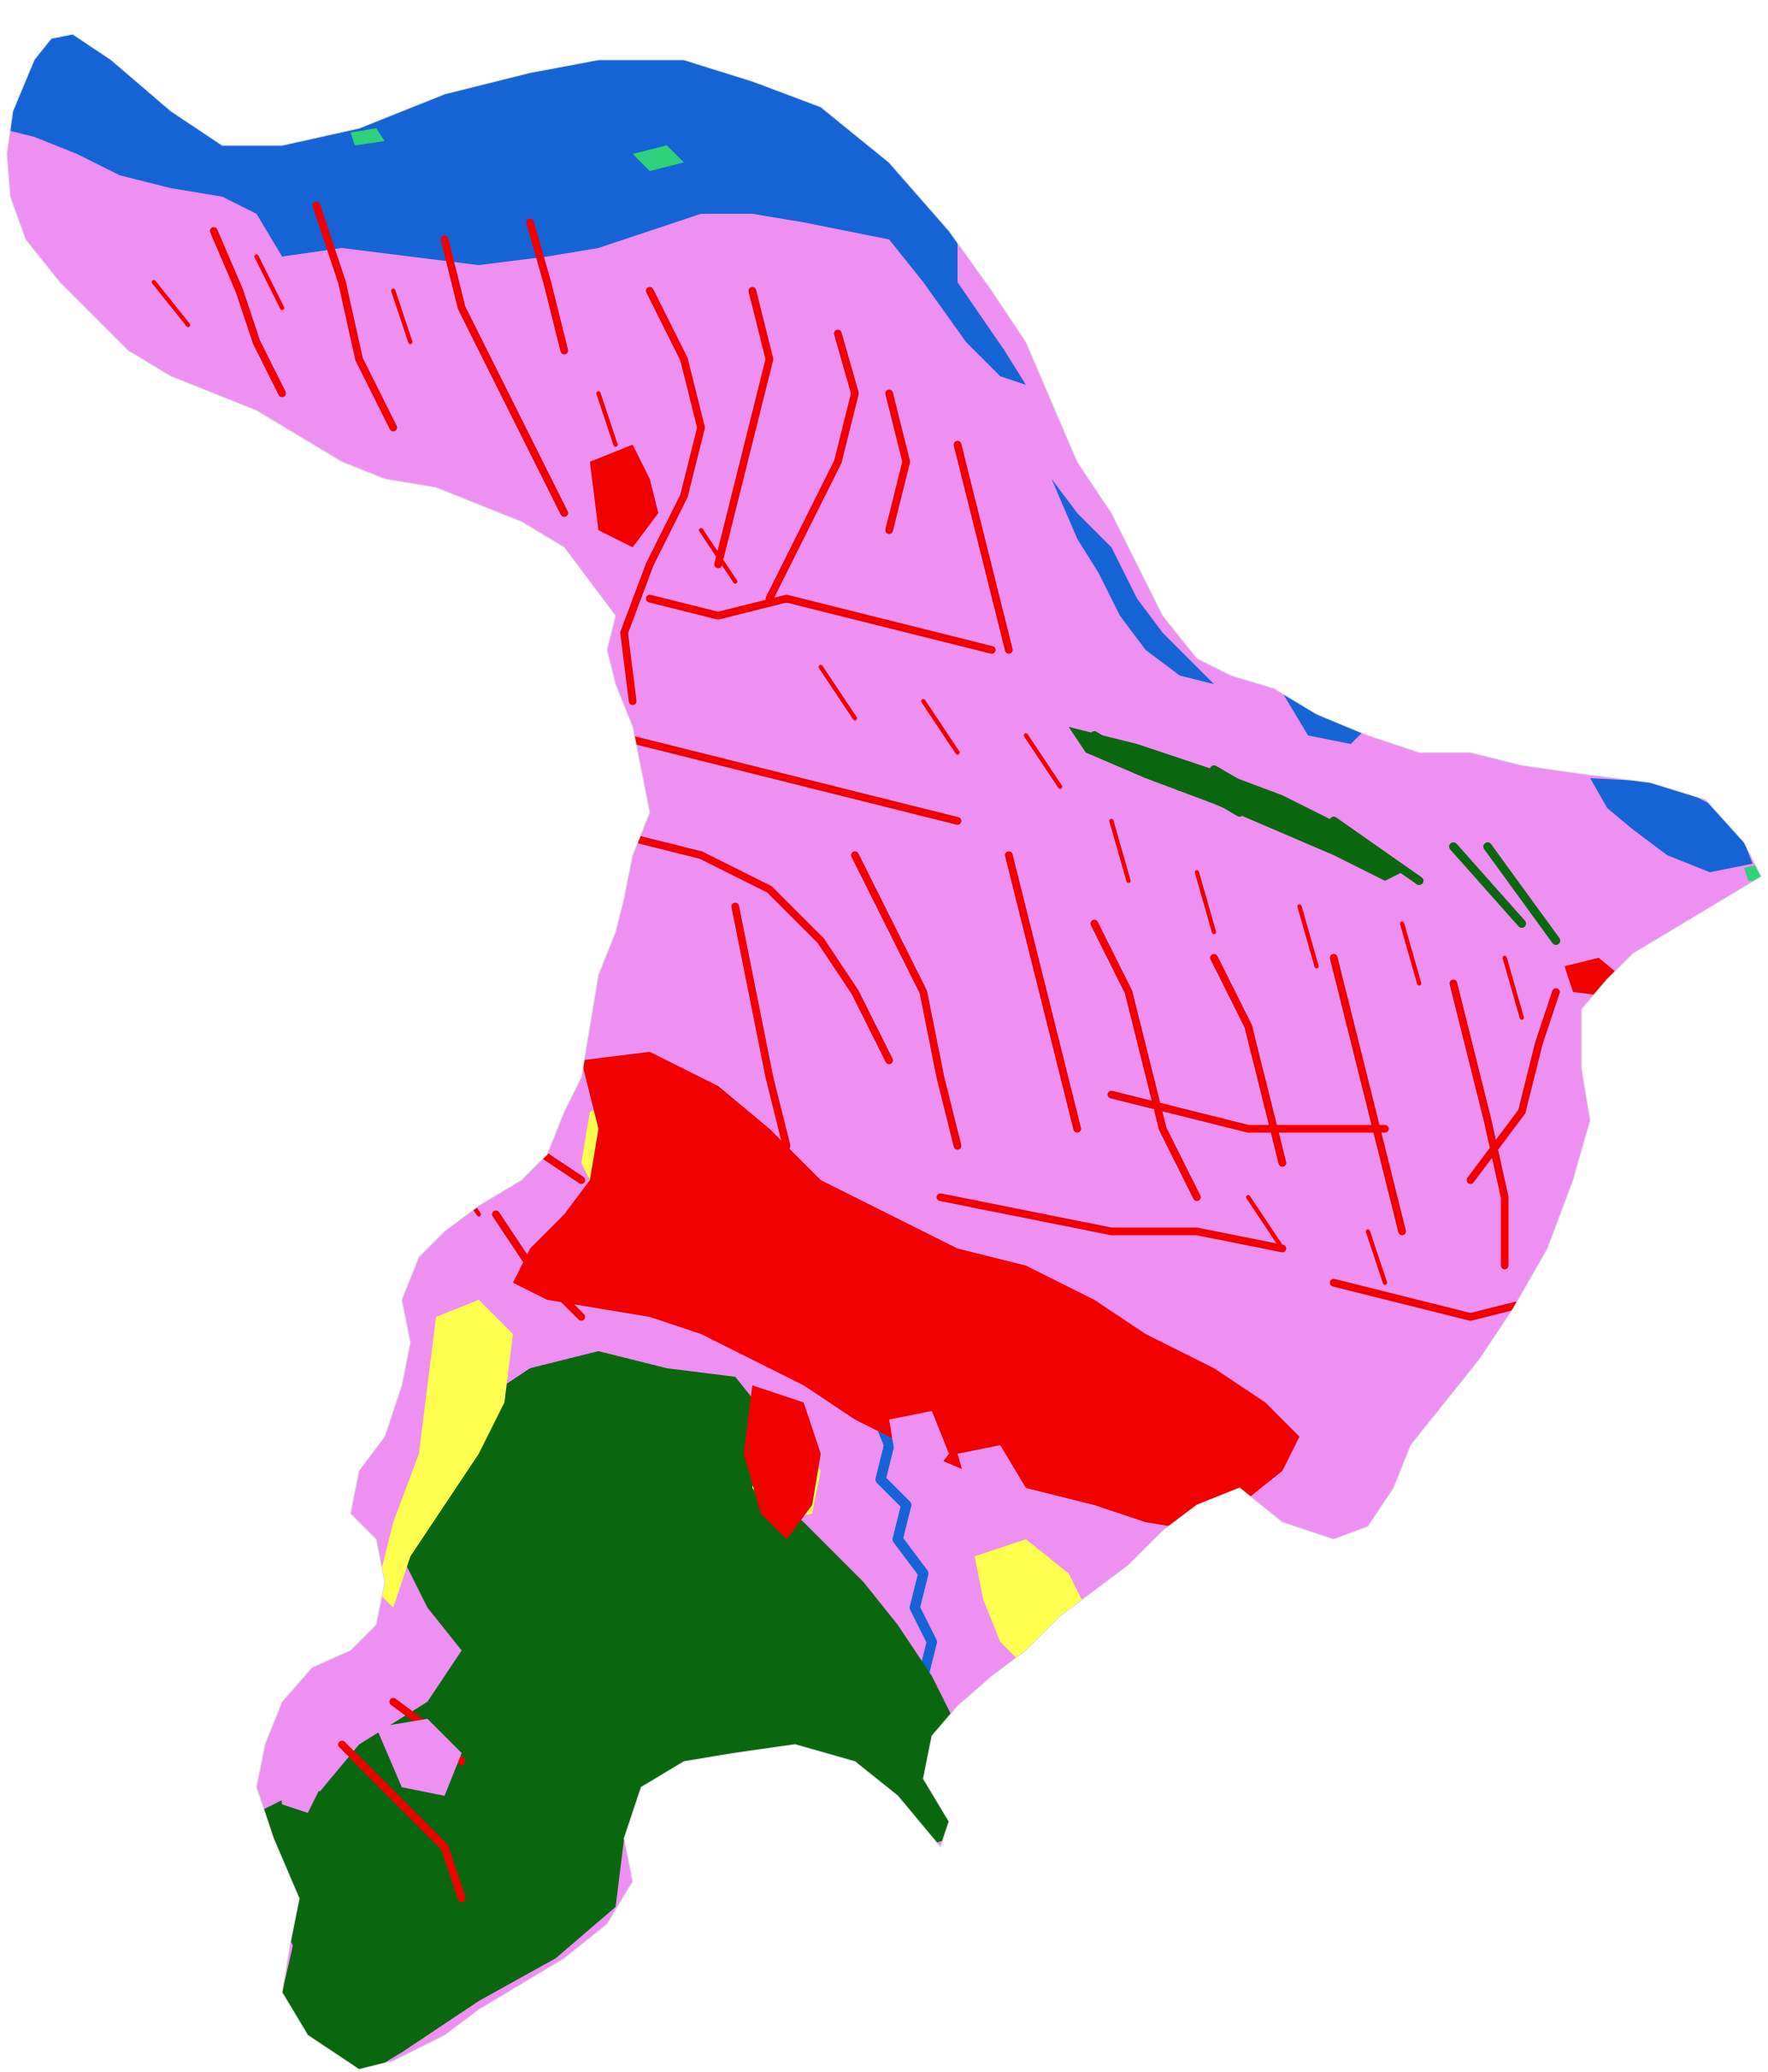 The image size is (1768, 2072). What do you see at coordinates (1133, 581) in the screenshot?
I see `water-region-coast` at bounding box center [1133, 581].